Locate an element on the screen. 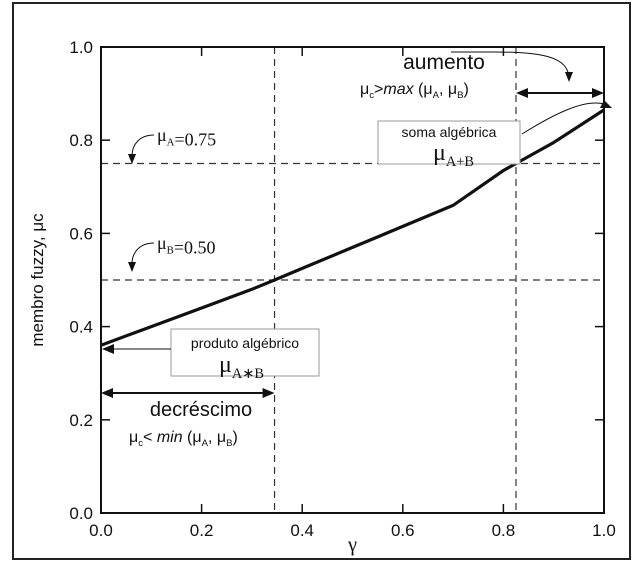  aumento-title: aumento is located at coordinates (444, 62).